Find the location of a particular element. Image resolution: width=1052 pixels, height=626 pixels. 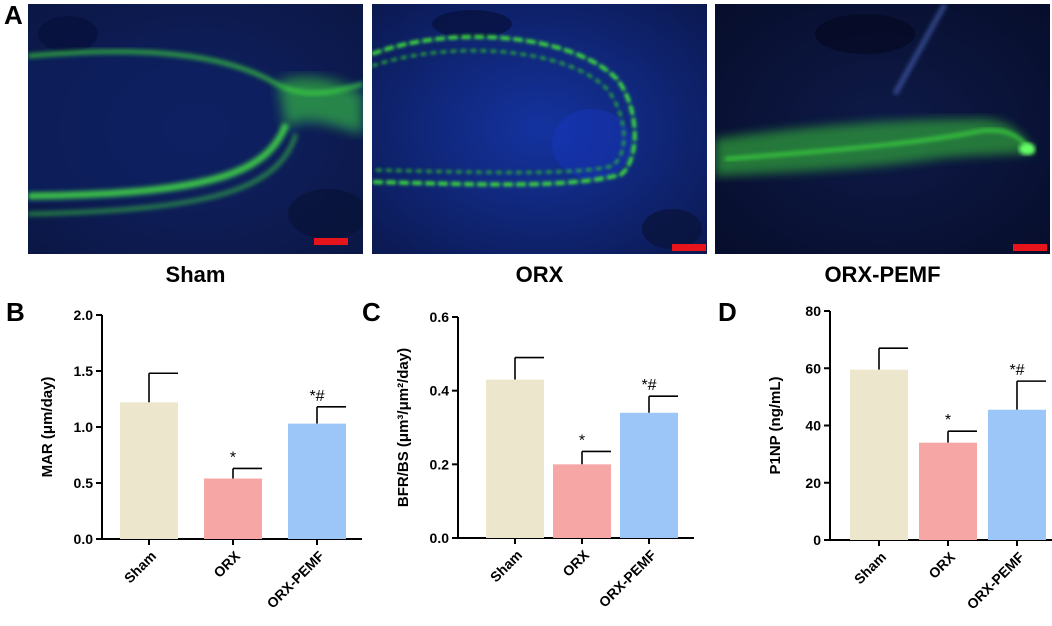

label-sham: Sham is located at coordinates (195, 274).